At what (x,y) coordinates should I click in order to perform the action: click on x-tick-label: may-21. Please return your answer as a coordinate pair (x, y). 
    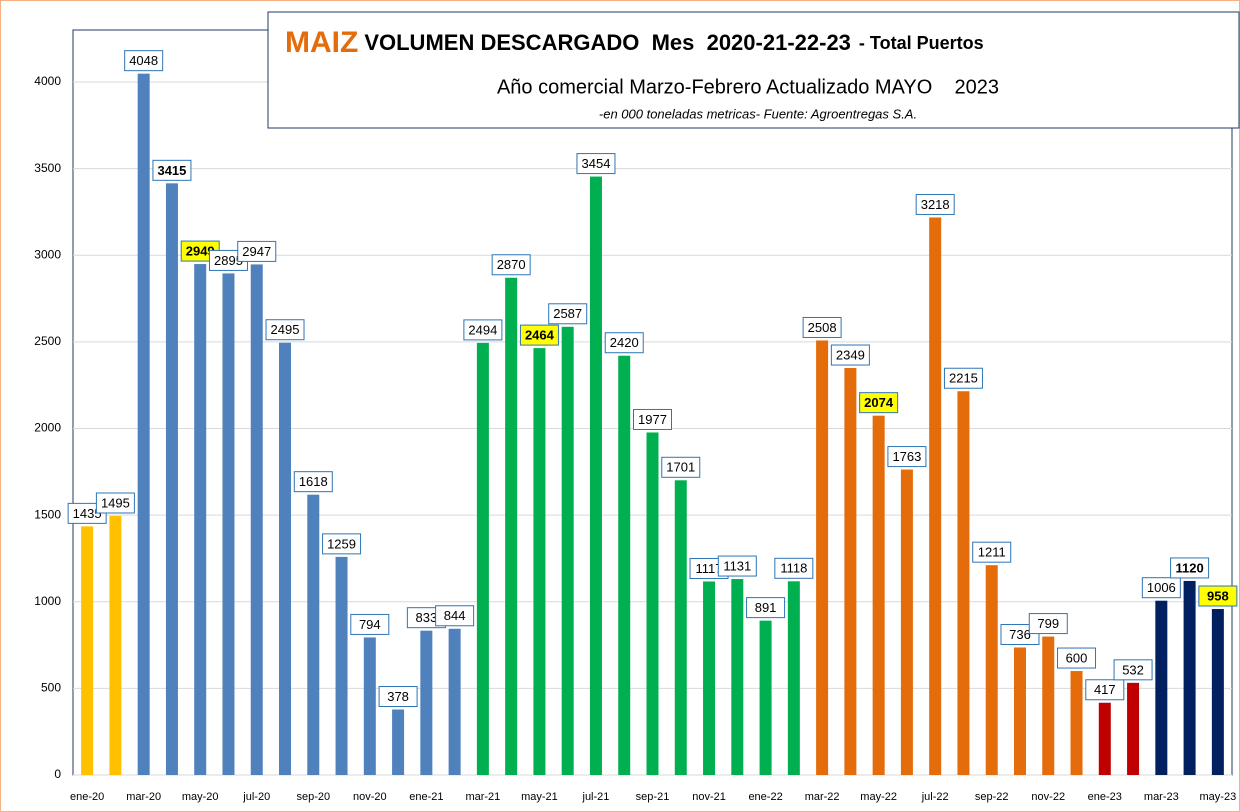
    Looking at the image, I should click on (539, 797).